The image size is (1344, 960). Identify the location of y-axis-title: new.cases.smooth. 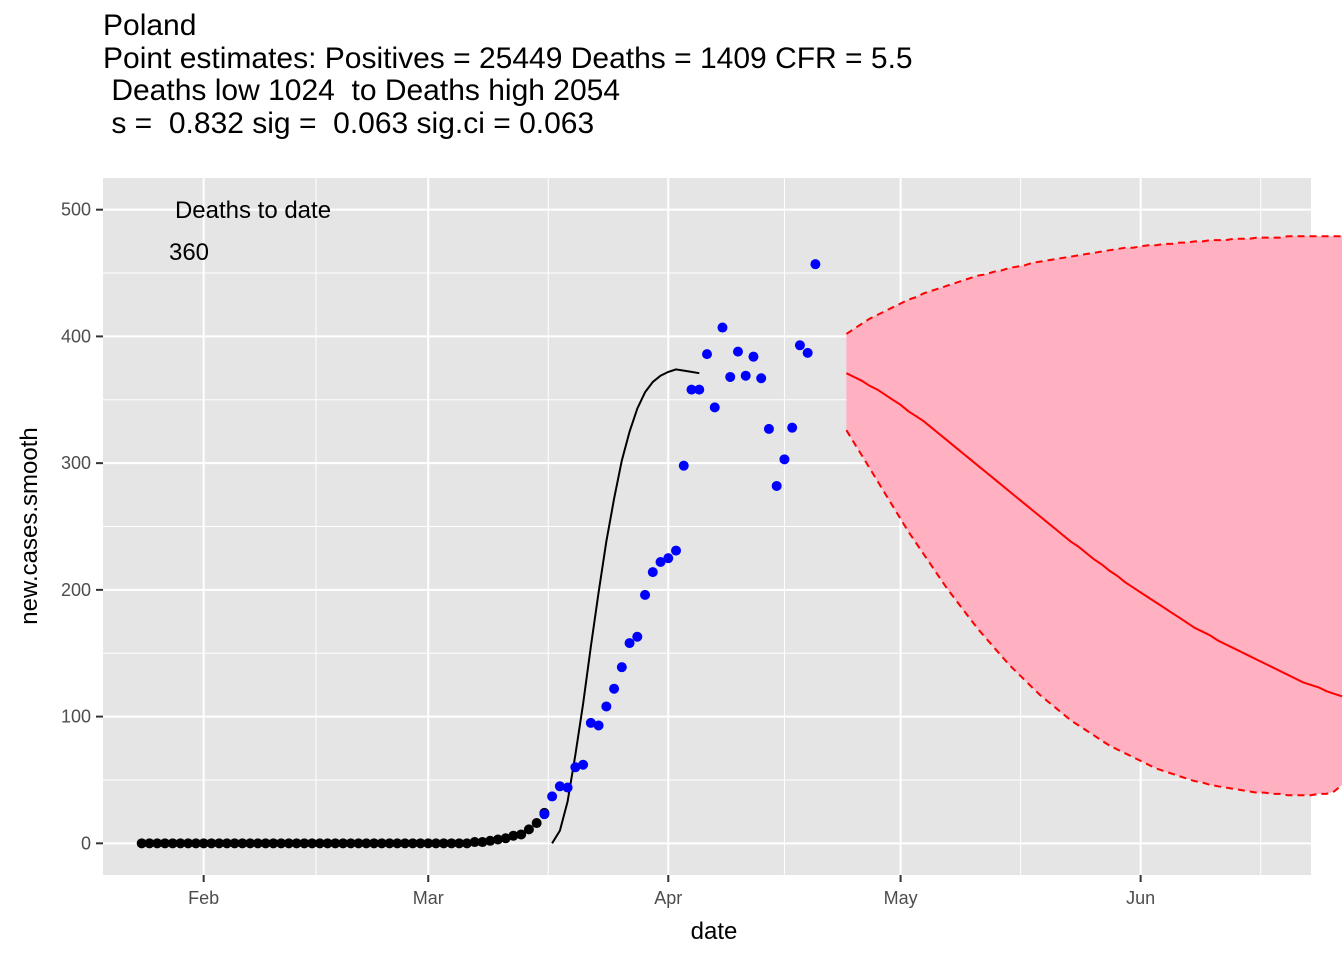
(29, 525).